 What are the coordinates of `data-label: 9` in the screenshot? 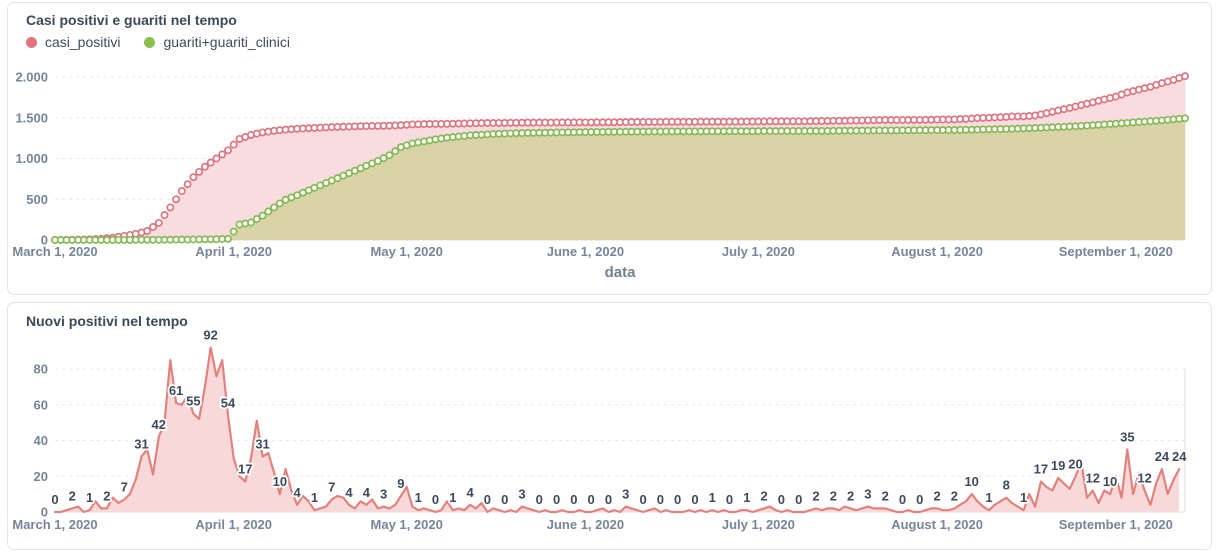 It's located at (400, 483).